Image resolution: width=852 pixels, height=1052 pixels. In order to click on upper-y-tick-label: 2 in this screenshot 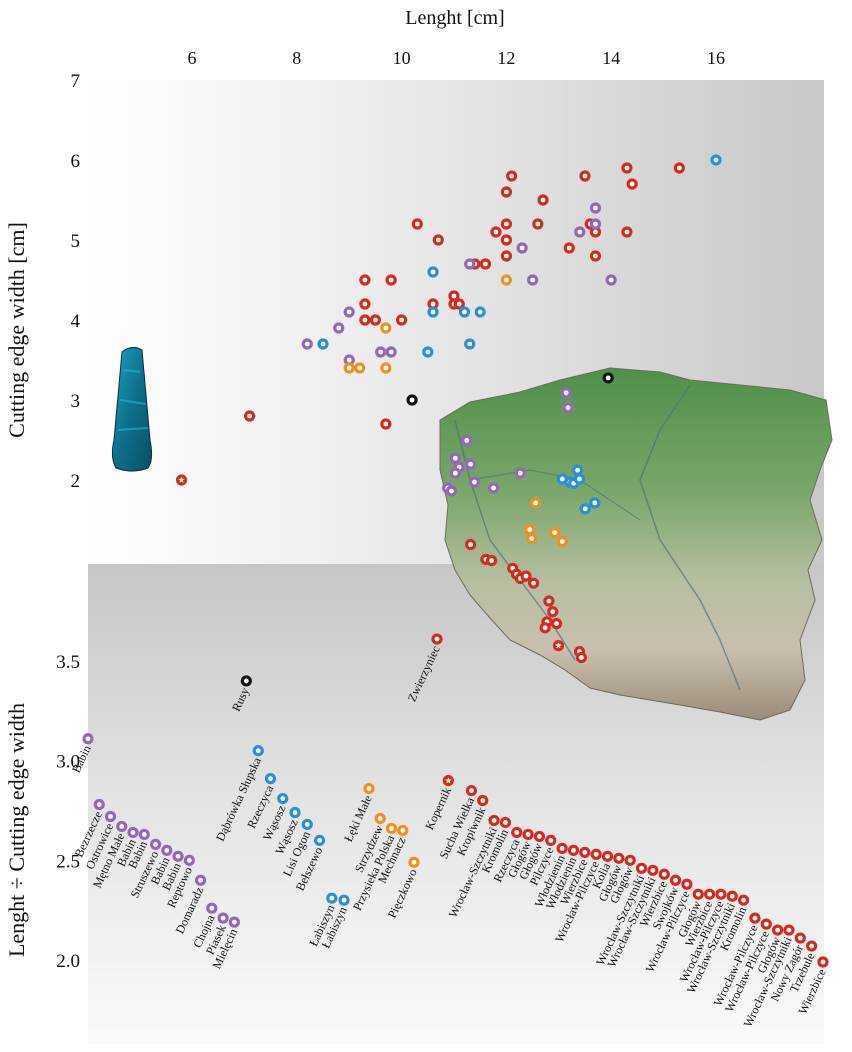, I will do `click(76, 481)`.